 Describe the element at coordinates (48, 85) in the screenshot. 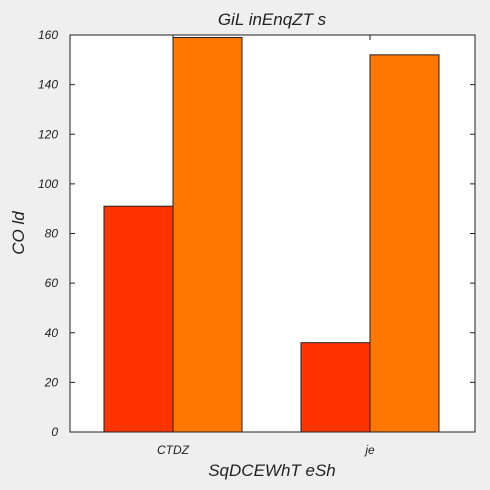

I see `y-tick-label-140: 140` at that location.